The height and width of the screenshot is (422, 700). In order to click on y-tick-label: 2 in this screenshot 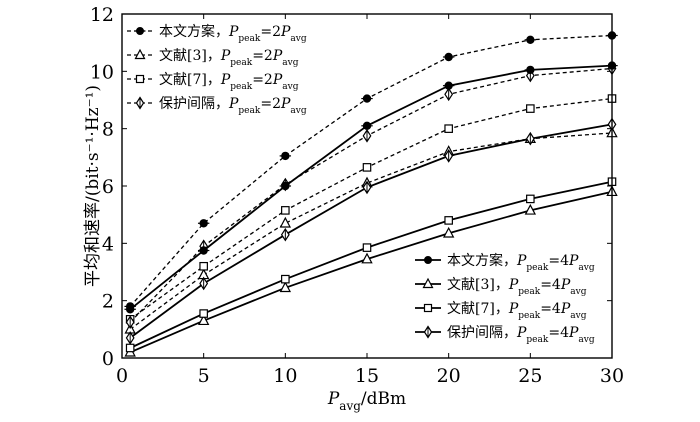, I will do `click(108, 302)`.